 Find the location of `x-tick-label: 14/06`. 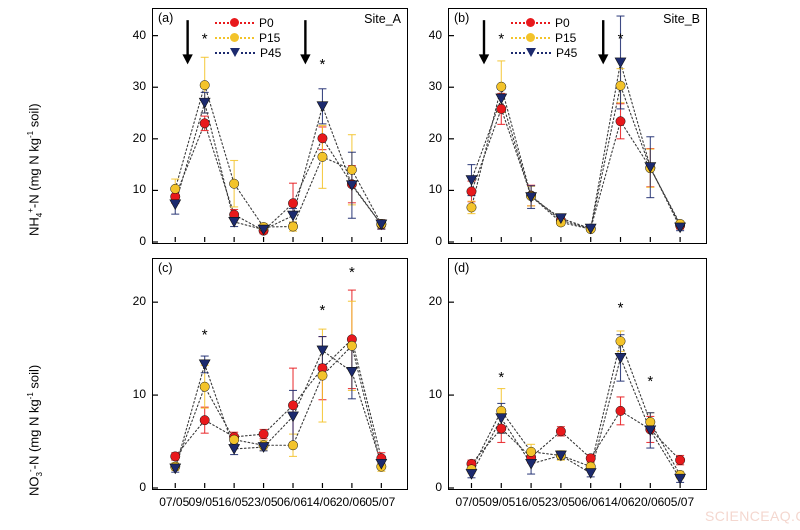

x-tick-label: 14/06 is located at coordinates (321, 502).